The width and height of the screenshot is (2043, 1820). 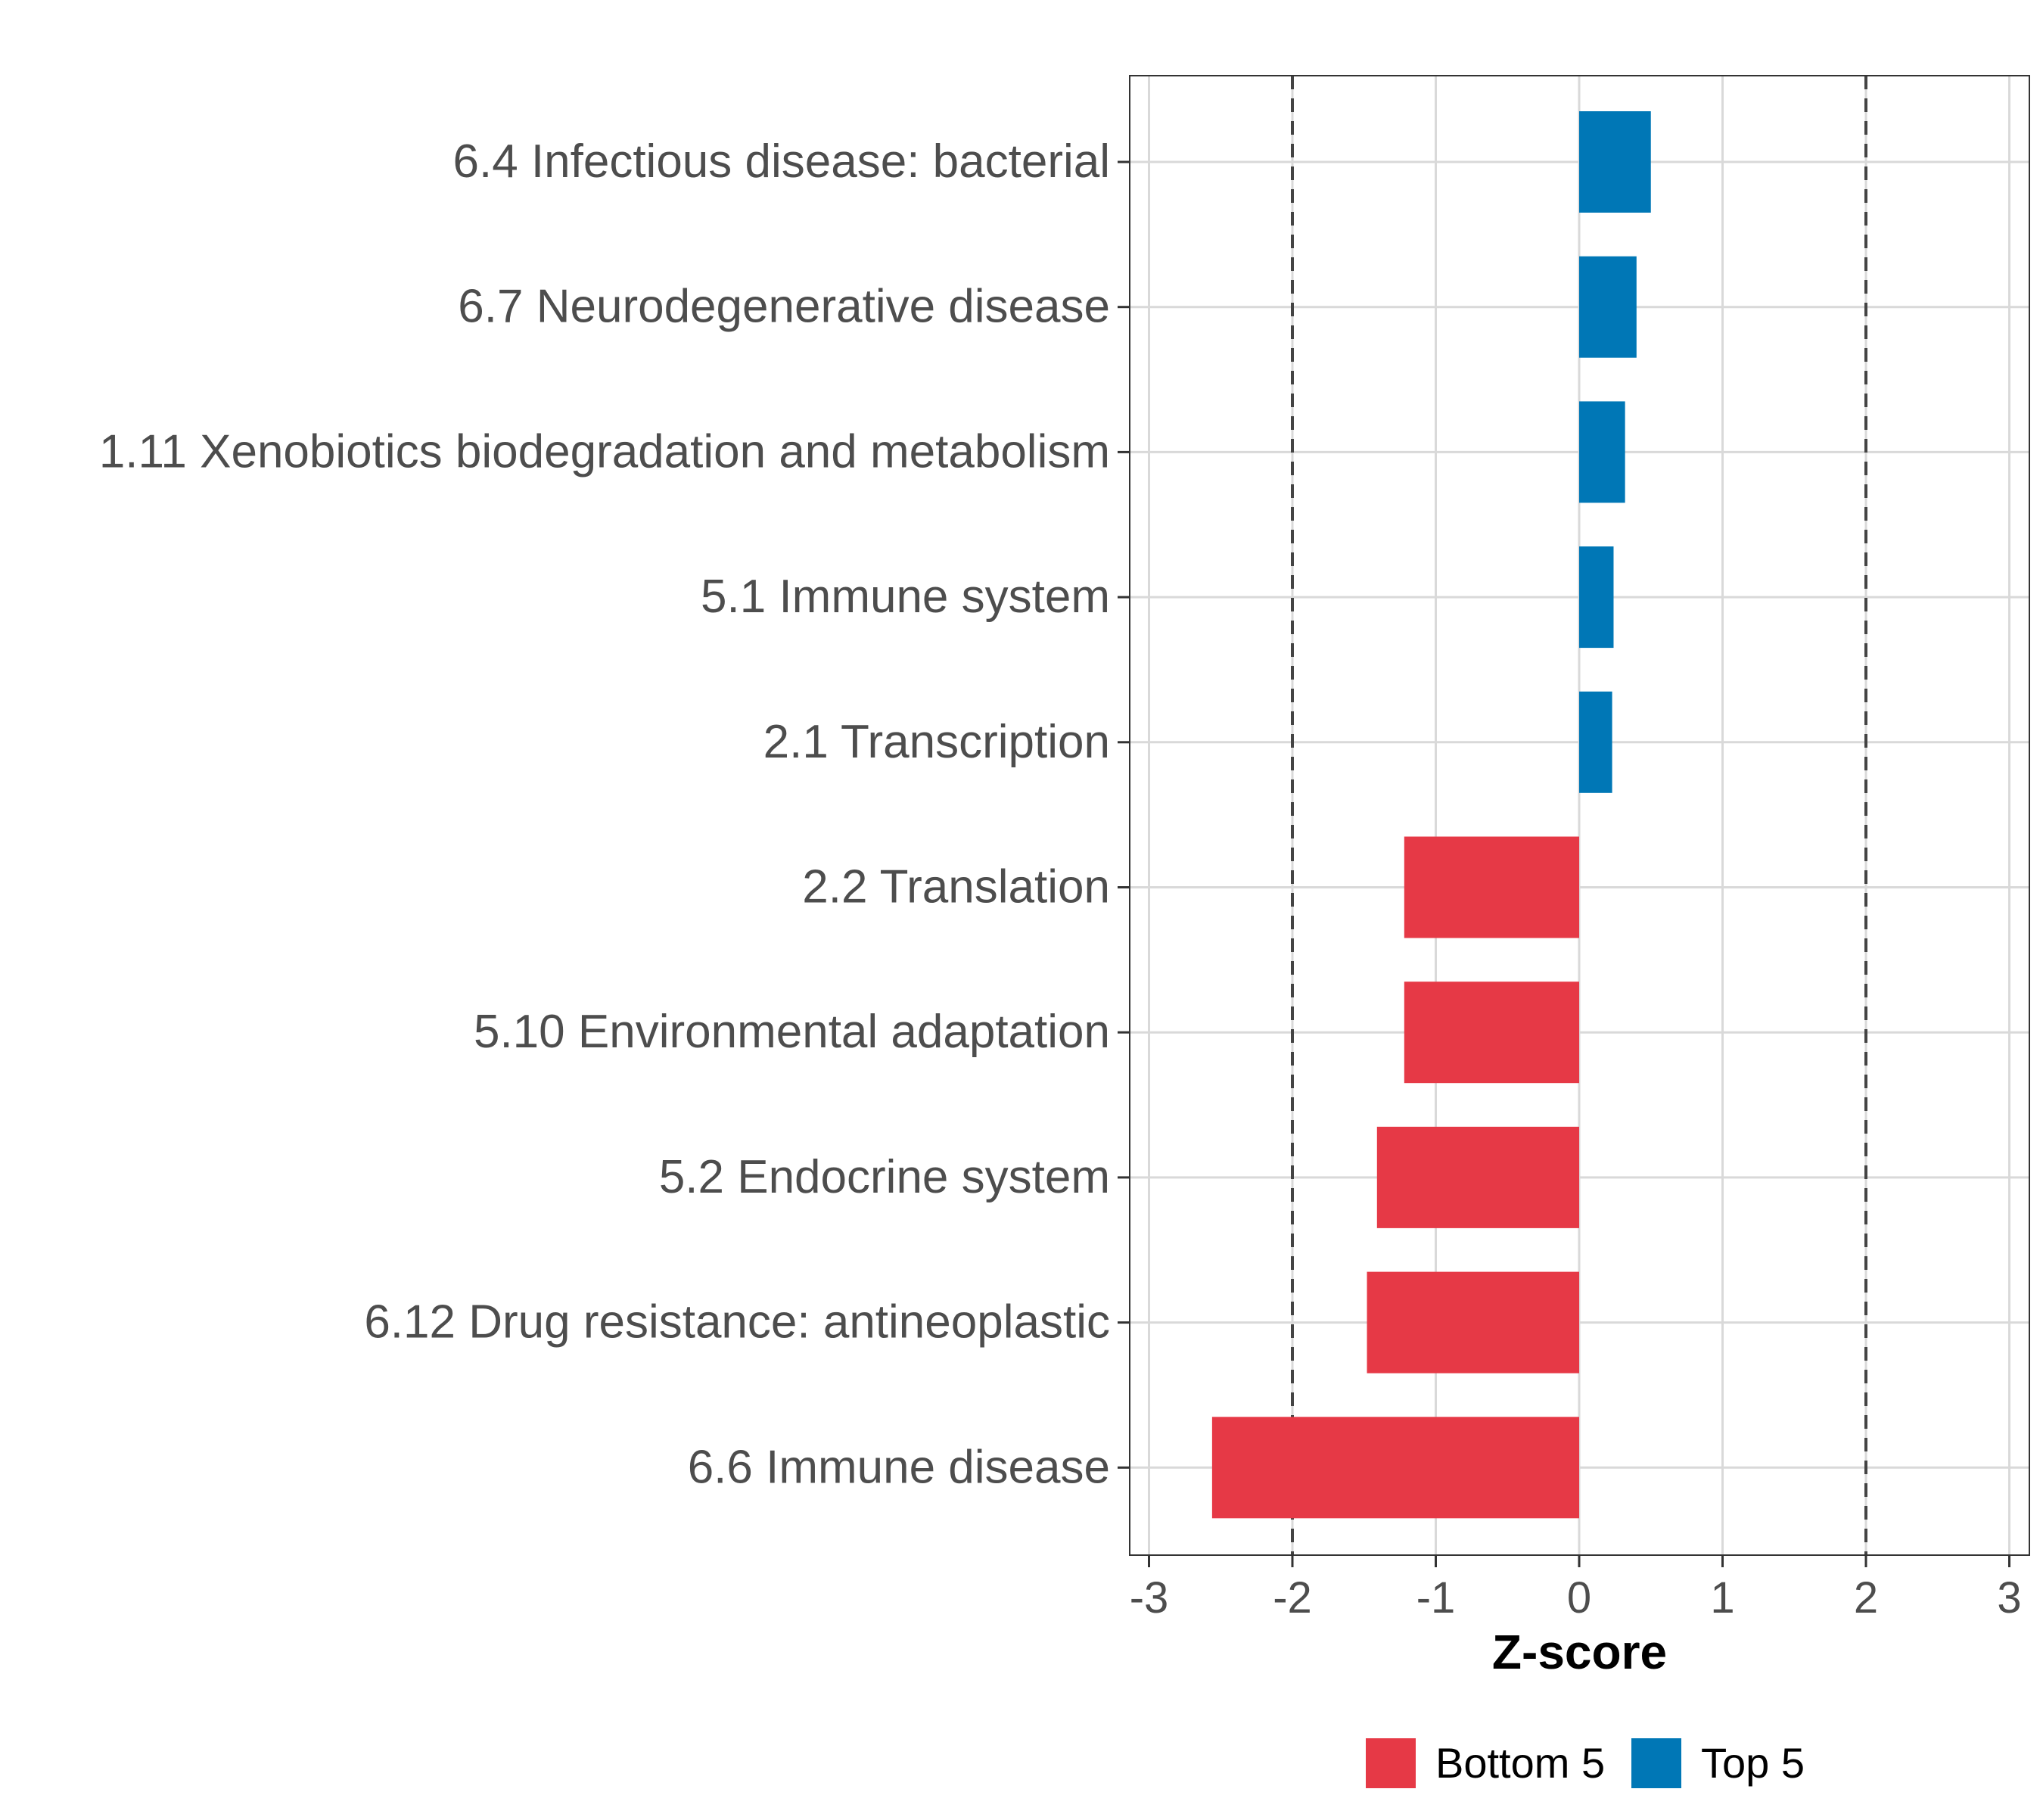 I want to click on y-tick-label: 5.1 Immune system, so click(x=905, y=597).